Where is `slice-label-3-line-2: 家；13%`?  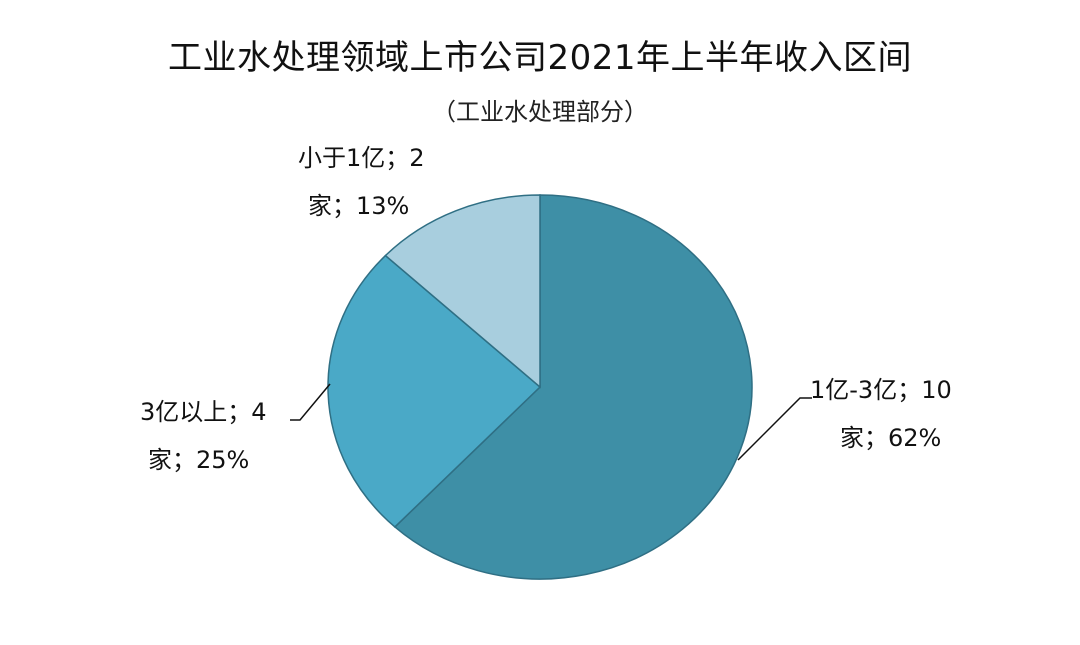 slice-label-3-line-2: 家；13% is located at coordinates (358, 206).